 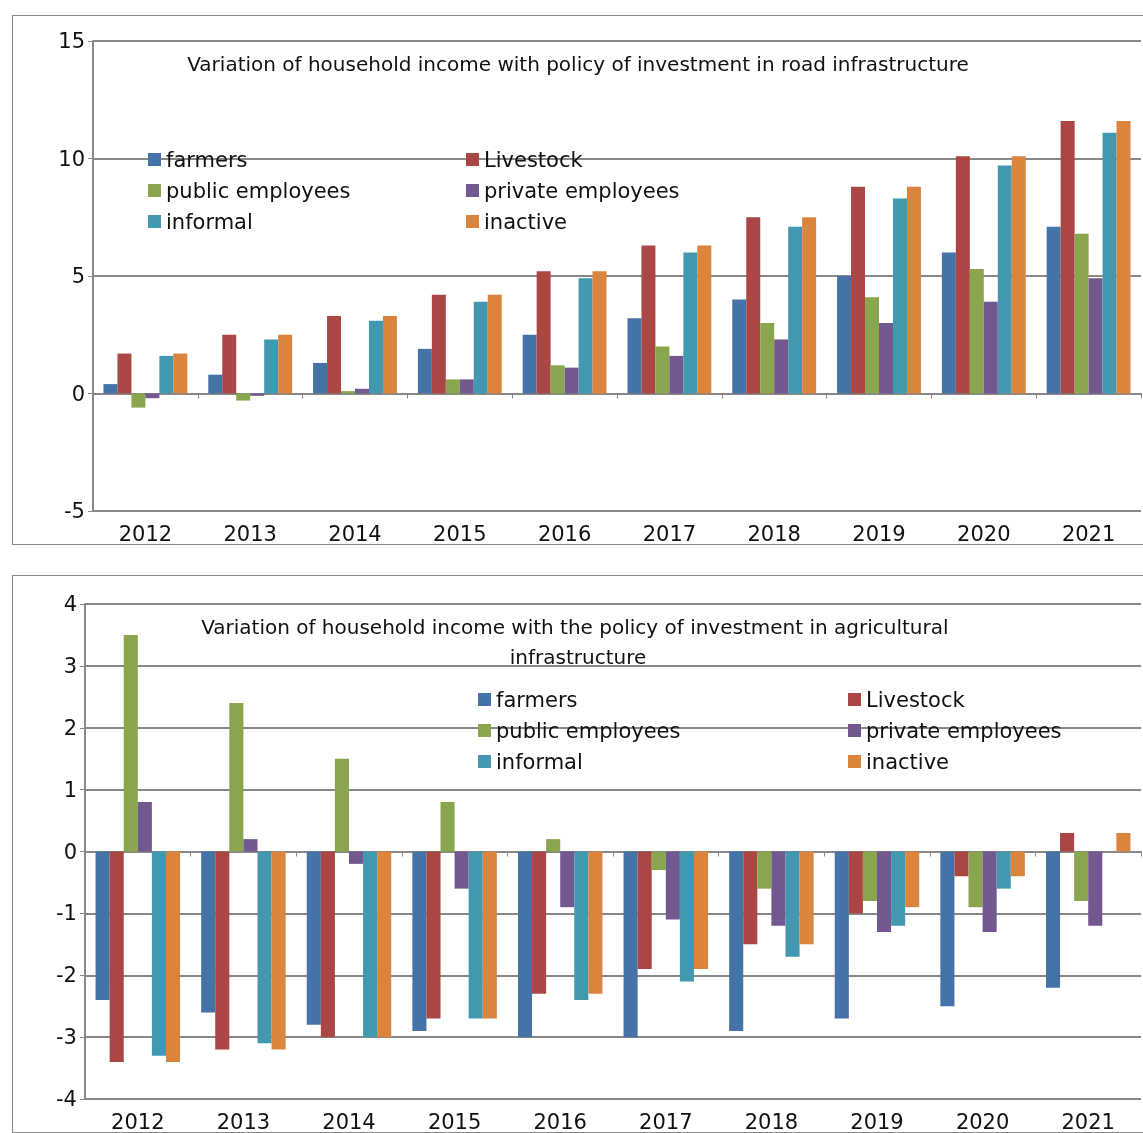 I want to click on x-tick-label: 2019, so click(x=879, y=533).